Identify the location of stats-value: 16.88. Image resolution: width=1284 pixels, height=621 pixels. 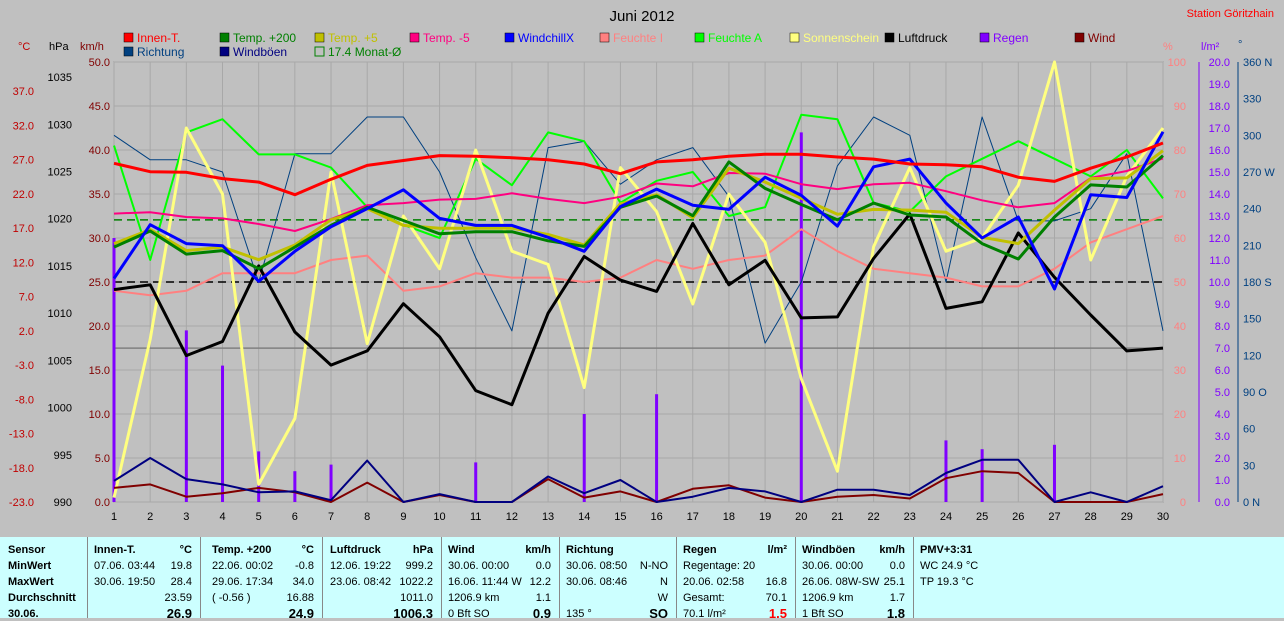
(300, 598).